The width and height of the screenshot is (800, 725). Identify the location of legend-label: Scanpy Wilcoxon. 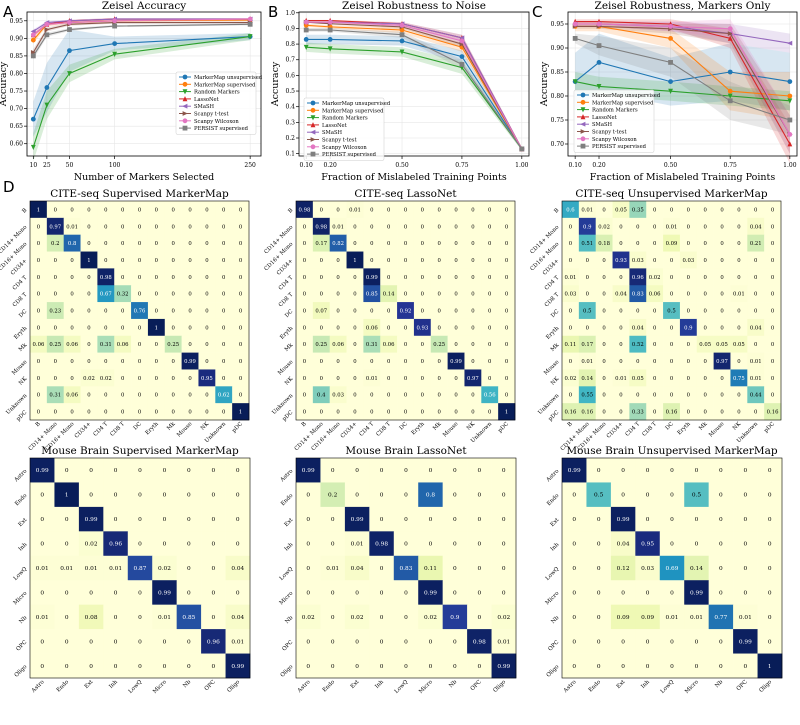
(216, 122).